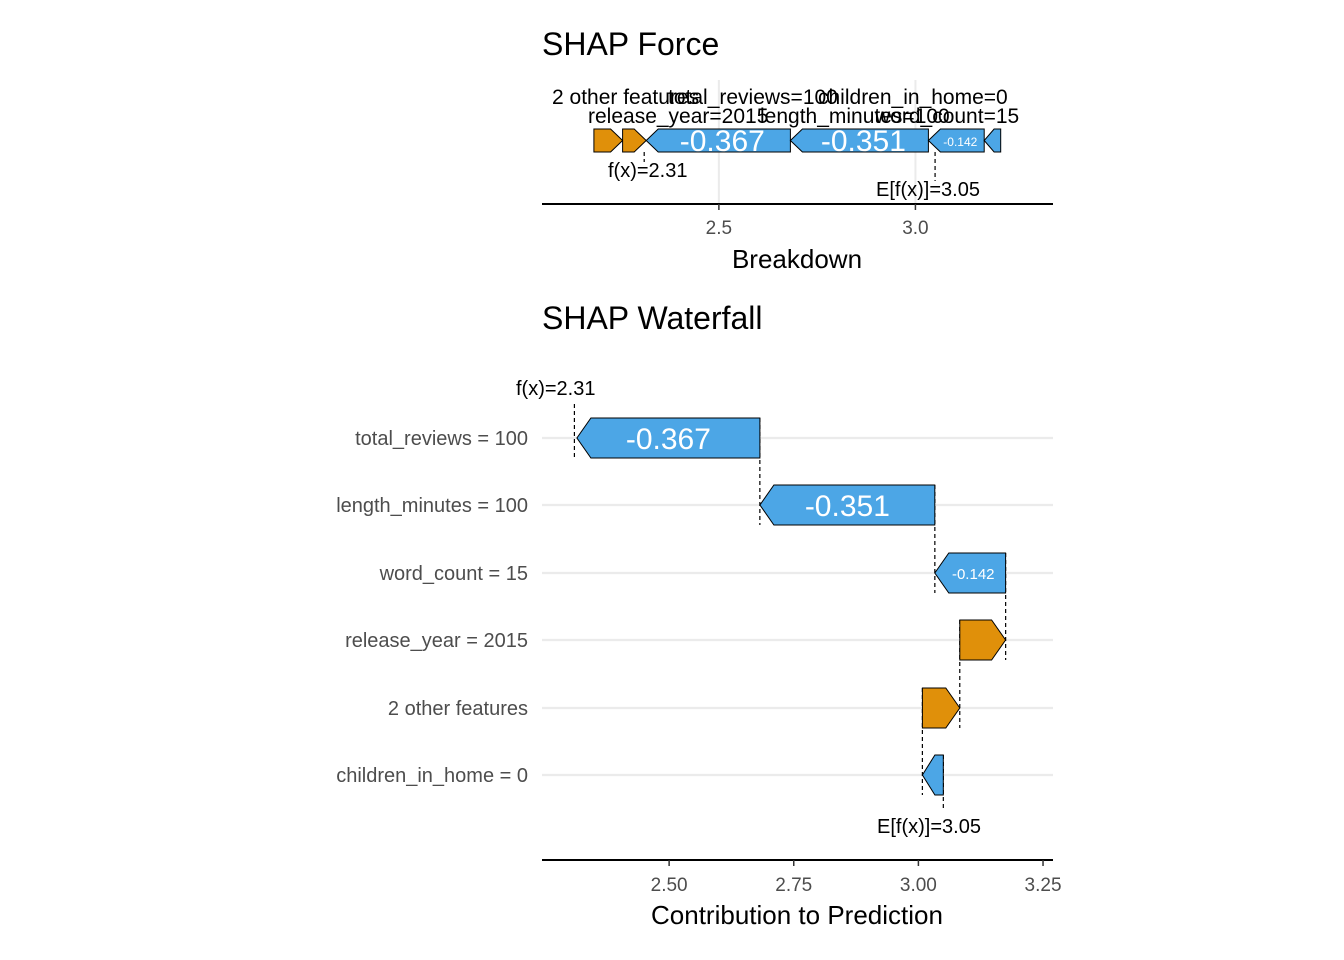  What do you see at coordinates (432, 506) in the screenshot?
I see `waterfall-category-length-minutes-100: length_minutes = 100` at bounding box center [432, 506].